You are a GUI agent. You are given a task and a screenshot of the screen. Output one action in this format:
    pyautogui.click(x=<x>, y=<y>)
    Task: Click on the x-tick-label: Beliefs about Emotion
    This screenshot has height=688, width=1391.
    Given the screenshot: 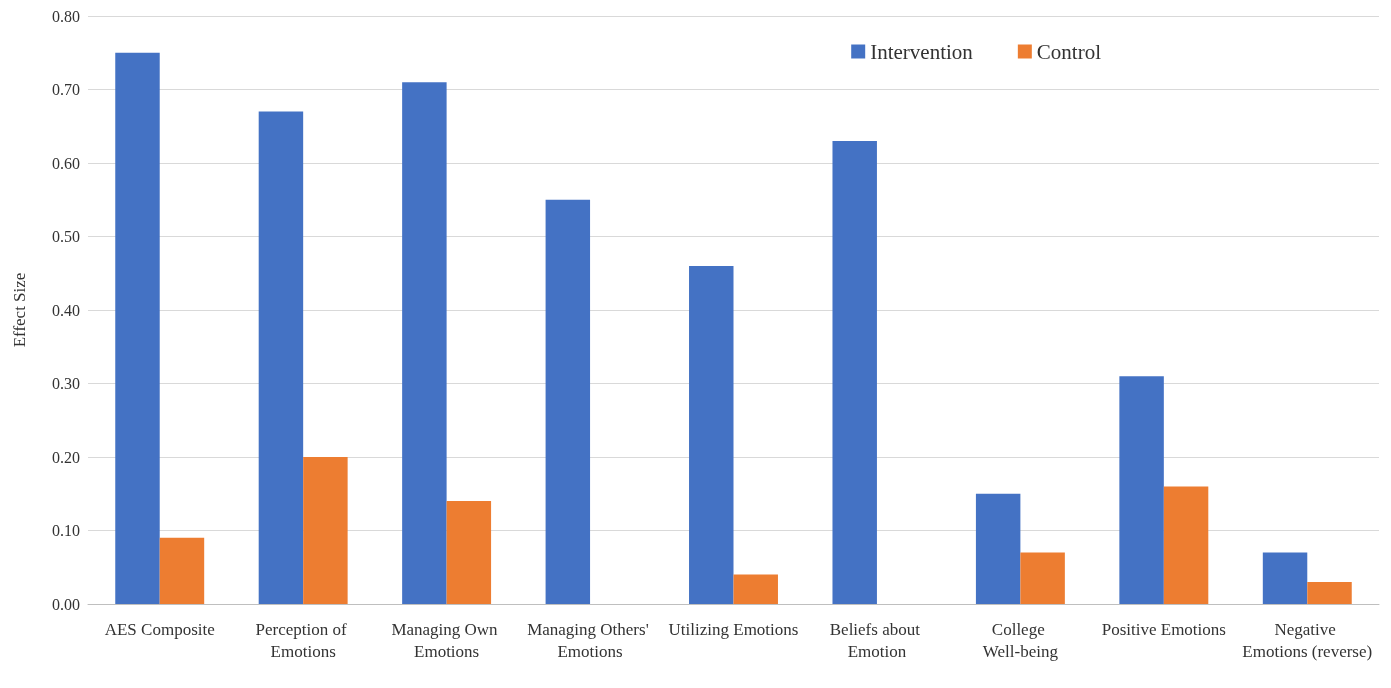 What is the action you would take?
    pyautogui.click(x=877, y=640)
    